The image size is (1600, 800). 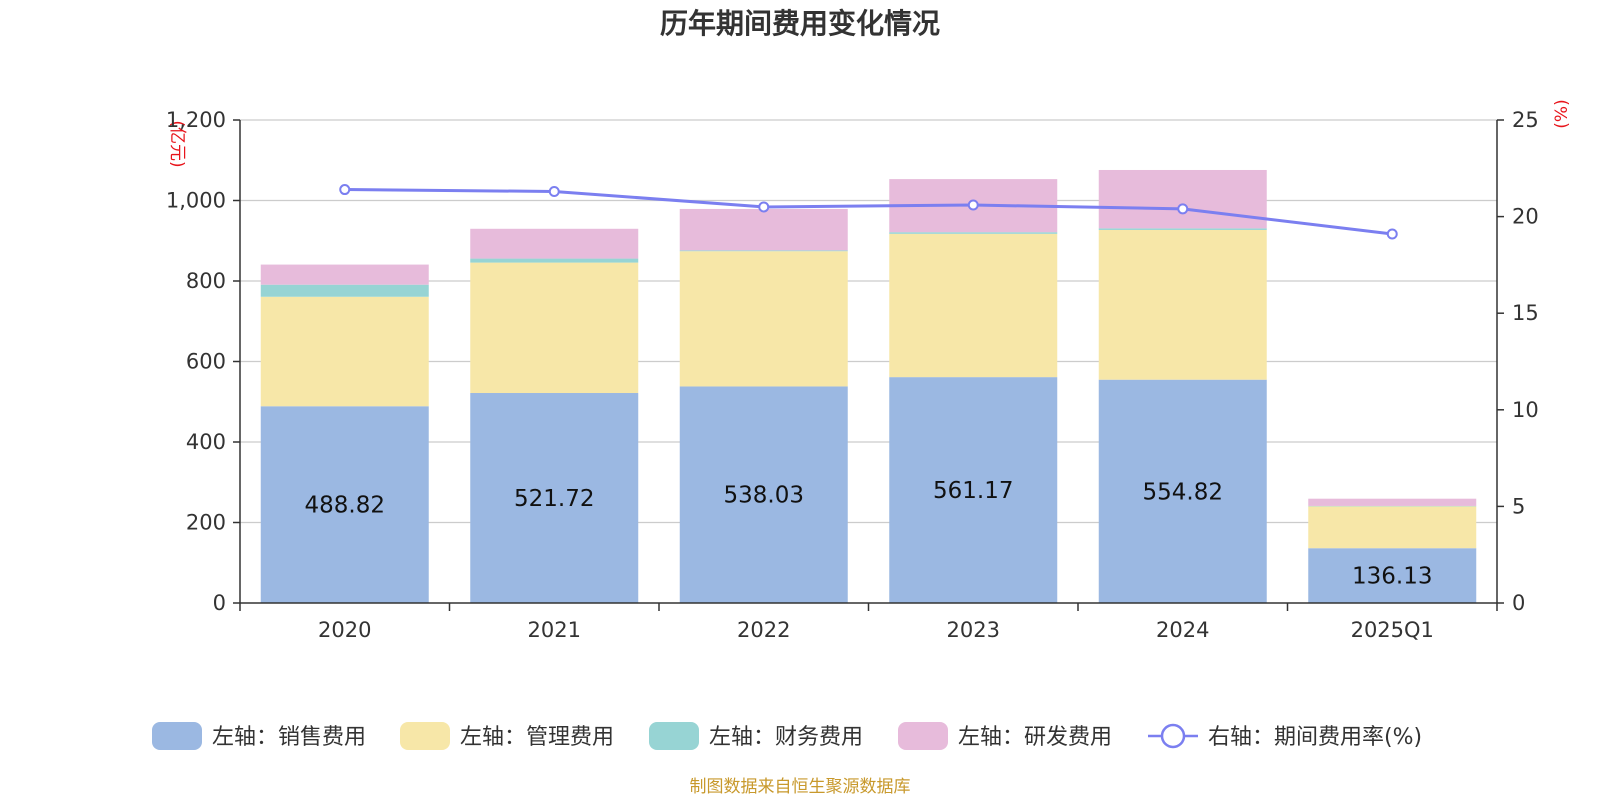 I want to click on x-axis-tick-label: 2025Q1, so click(x=1392, y=630).